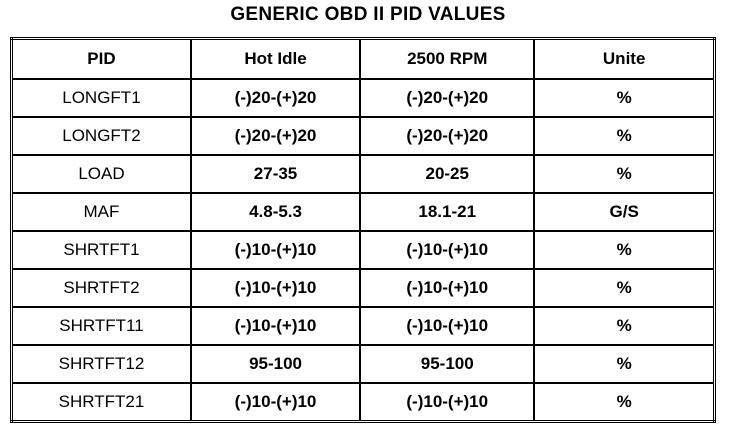 The image size is (736, 428). Describe the element at coordinates (101, 364) in the screenshot. I see `pid-cell: SHRTFT12` at that location.